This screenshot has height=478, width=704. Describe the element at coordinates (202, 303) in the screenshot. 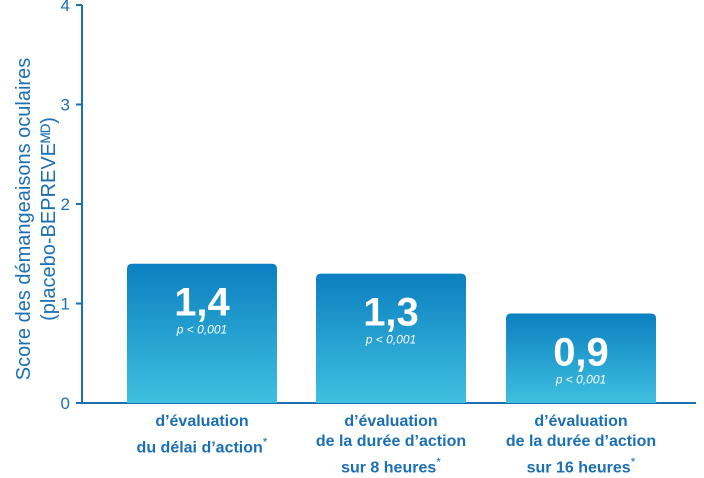

I see `bar-value-label: 1,4` at that location.